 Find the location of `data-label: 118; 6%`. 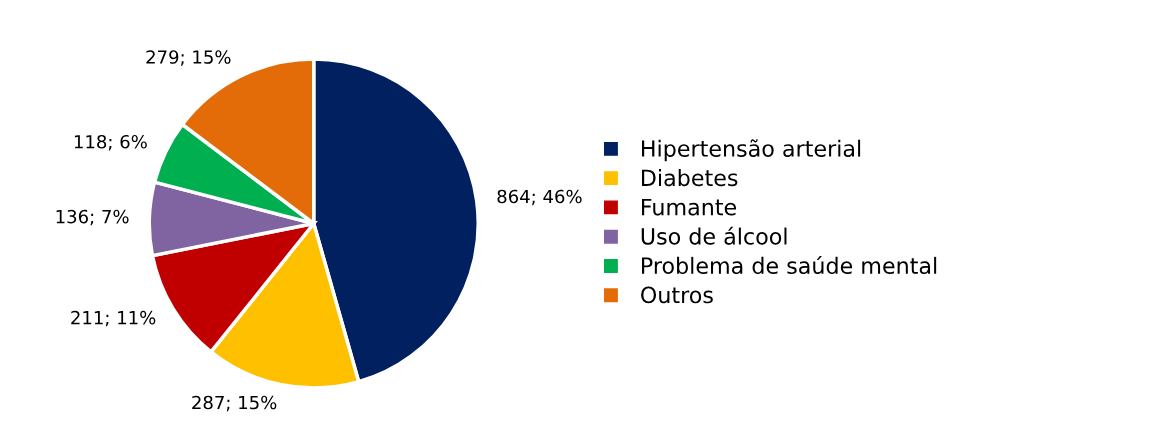

data-label: 118; 6% is located at coordinates (110, 142).